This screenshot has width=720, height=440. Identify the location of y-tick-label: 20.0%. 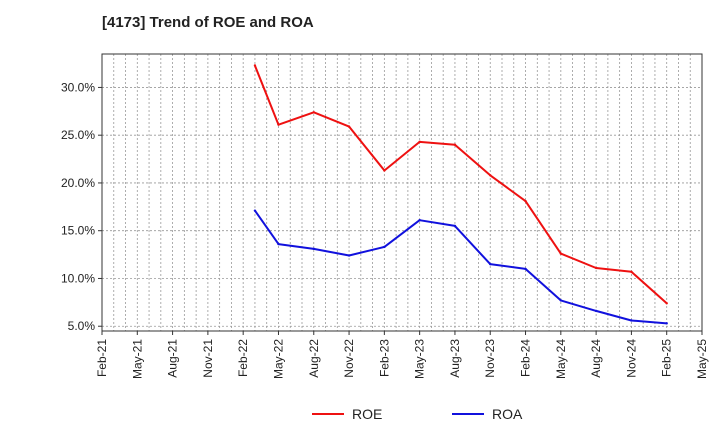
(78, 183).